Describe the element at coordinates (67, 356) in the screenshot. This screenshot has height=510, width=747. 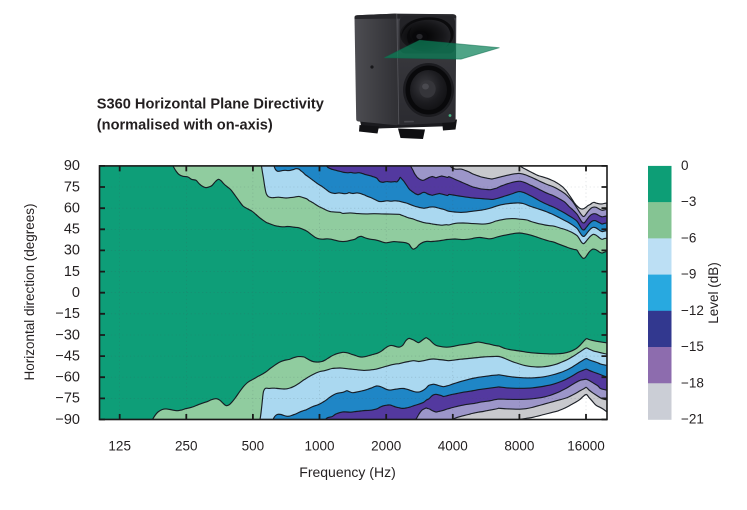
I see `svg-text: −45` at that location.